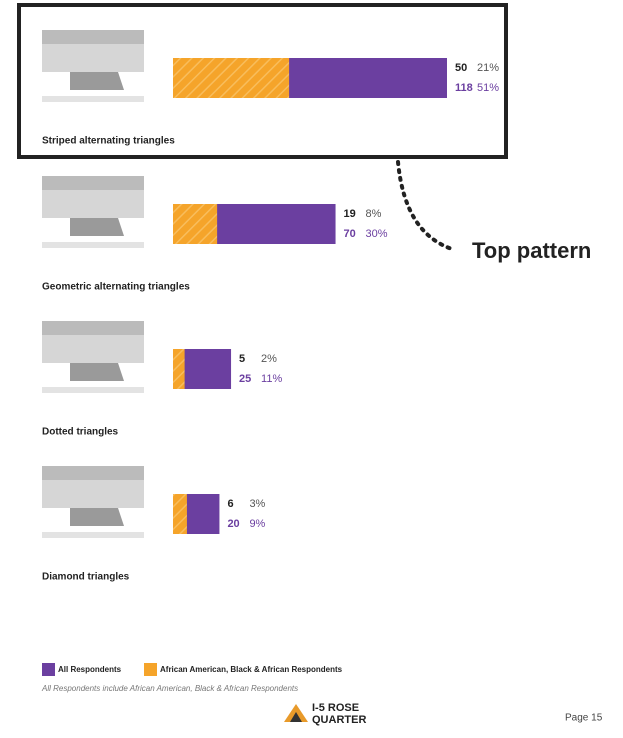 This screenshot has width=623, height=738. Describe the element at coordinates (242, 359) in the screenshot. I see `value-label: 5` at that location.